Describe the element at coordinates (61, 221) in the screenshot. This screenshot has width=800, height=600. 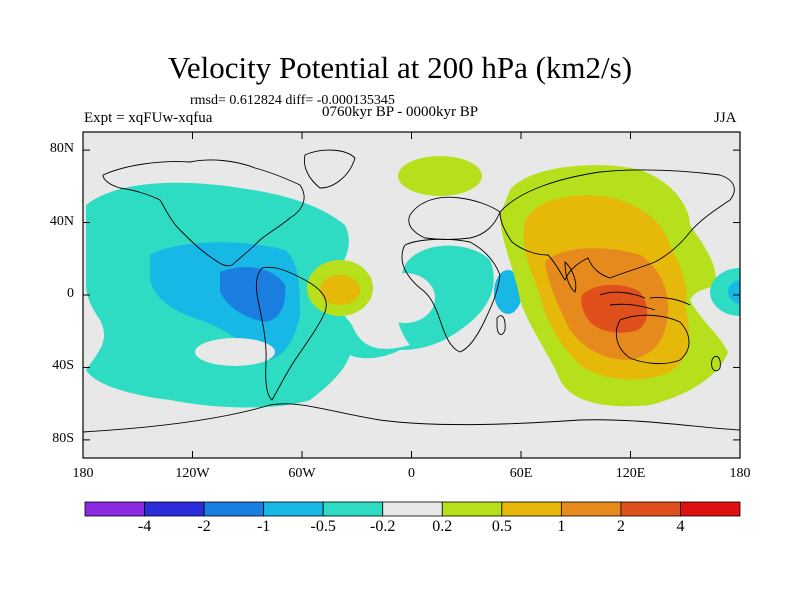
I see `y-tick-label: 40N` at that location.